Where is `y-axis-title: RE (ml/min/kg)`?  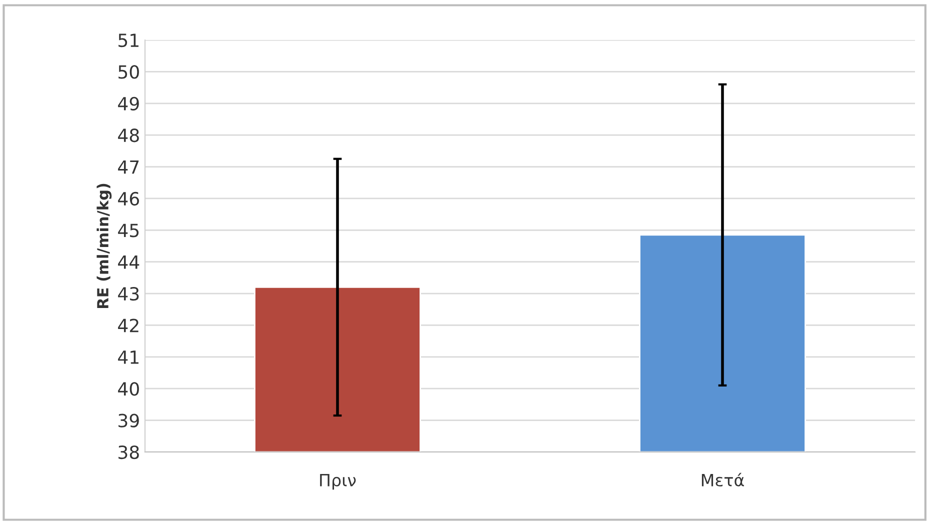 y-axis-title: RE (ml/min/kg) is located at coordinates (104, 246).